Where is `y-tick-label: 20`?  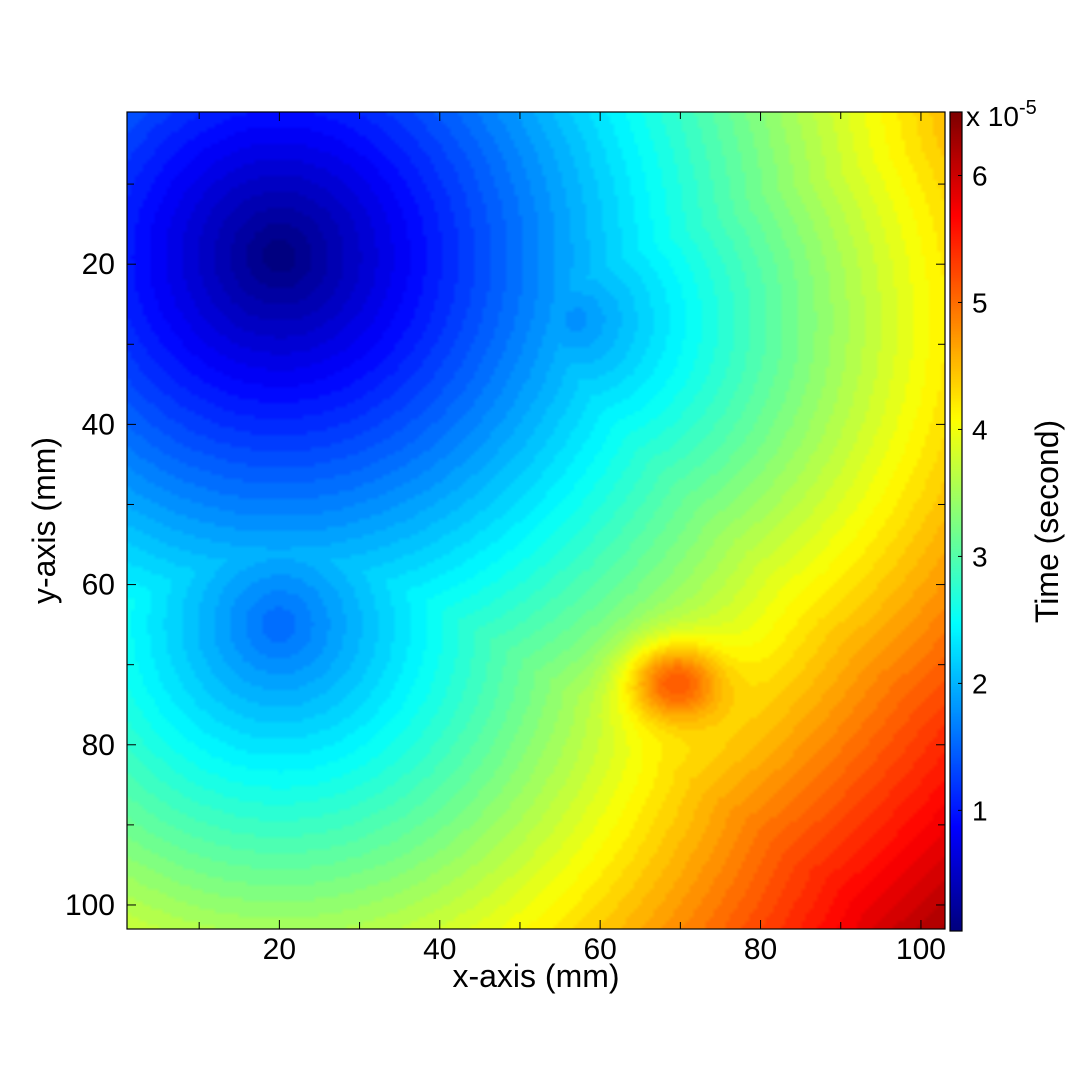 y-tick-label: 20 is located at coordinates (98, 264).